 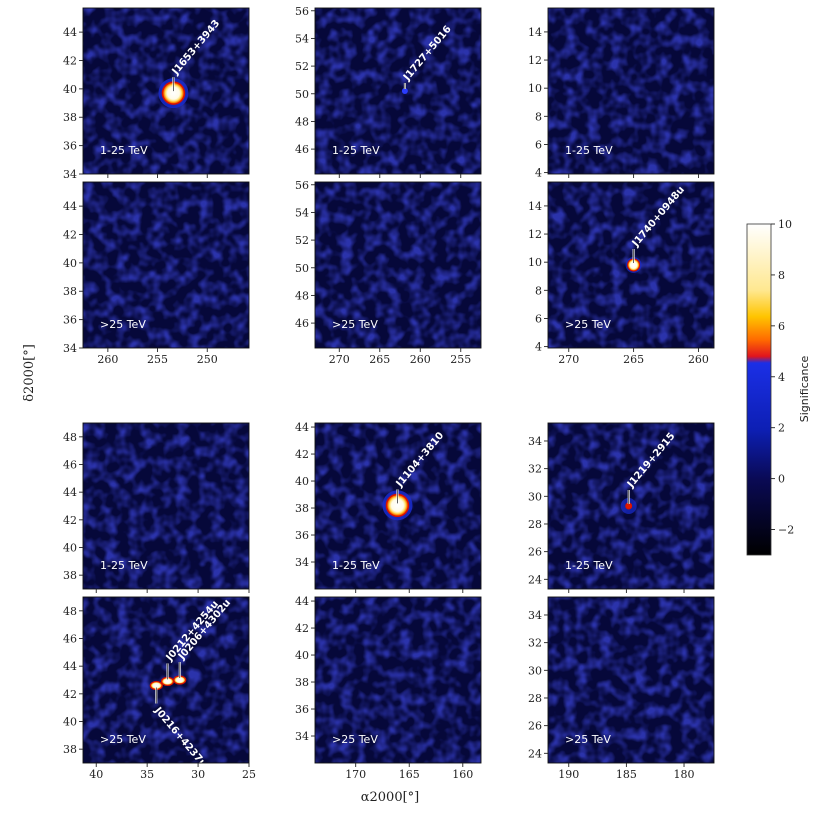 What do you see at coordinates (96, 774) in the screenshot?
I see `x-tick-label: 40` at bounding box center [96, 774].